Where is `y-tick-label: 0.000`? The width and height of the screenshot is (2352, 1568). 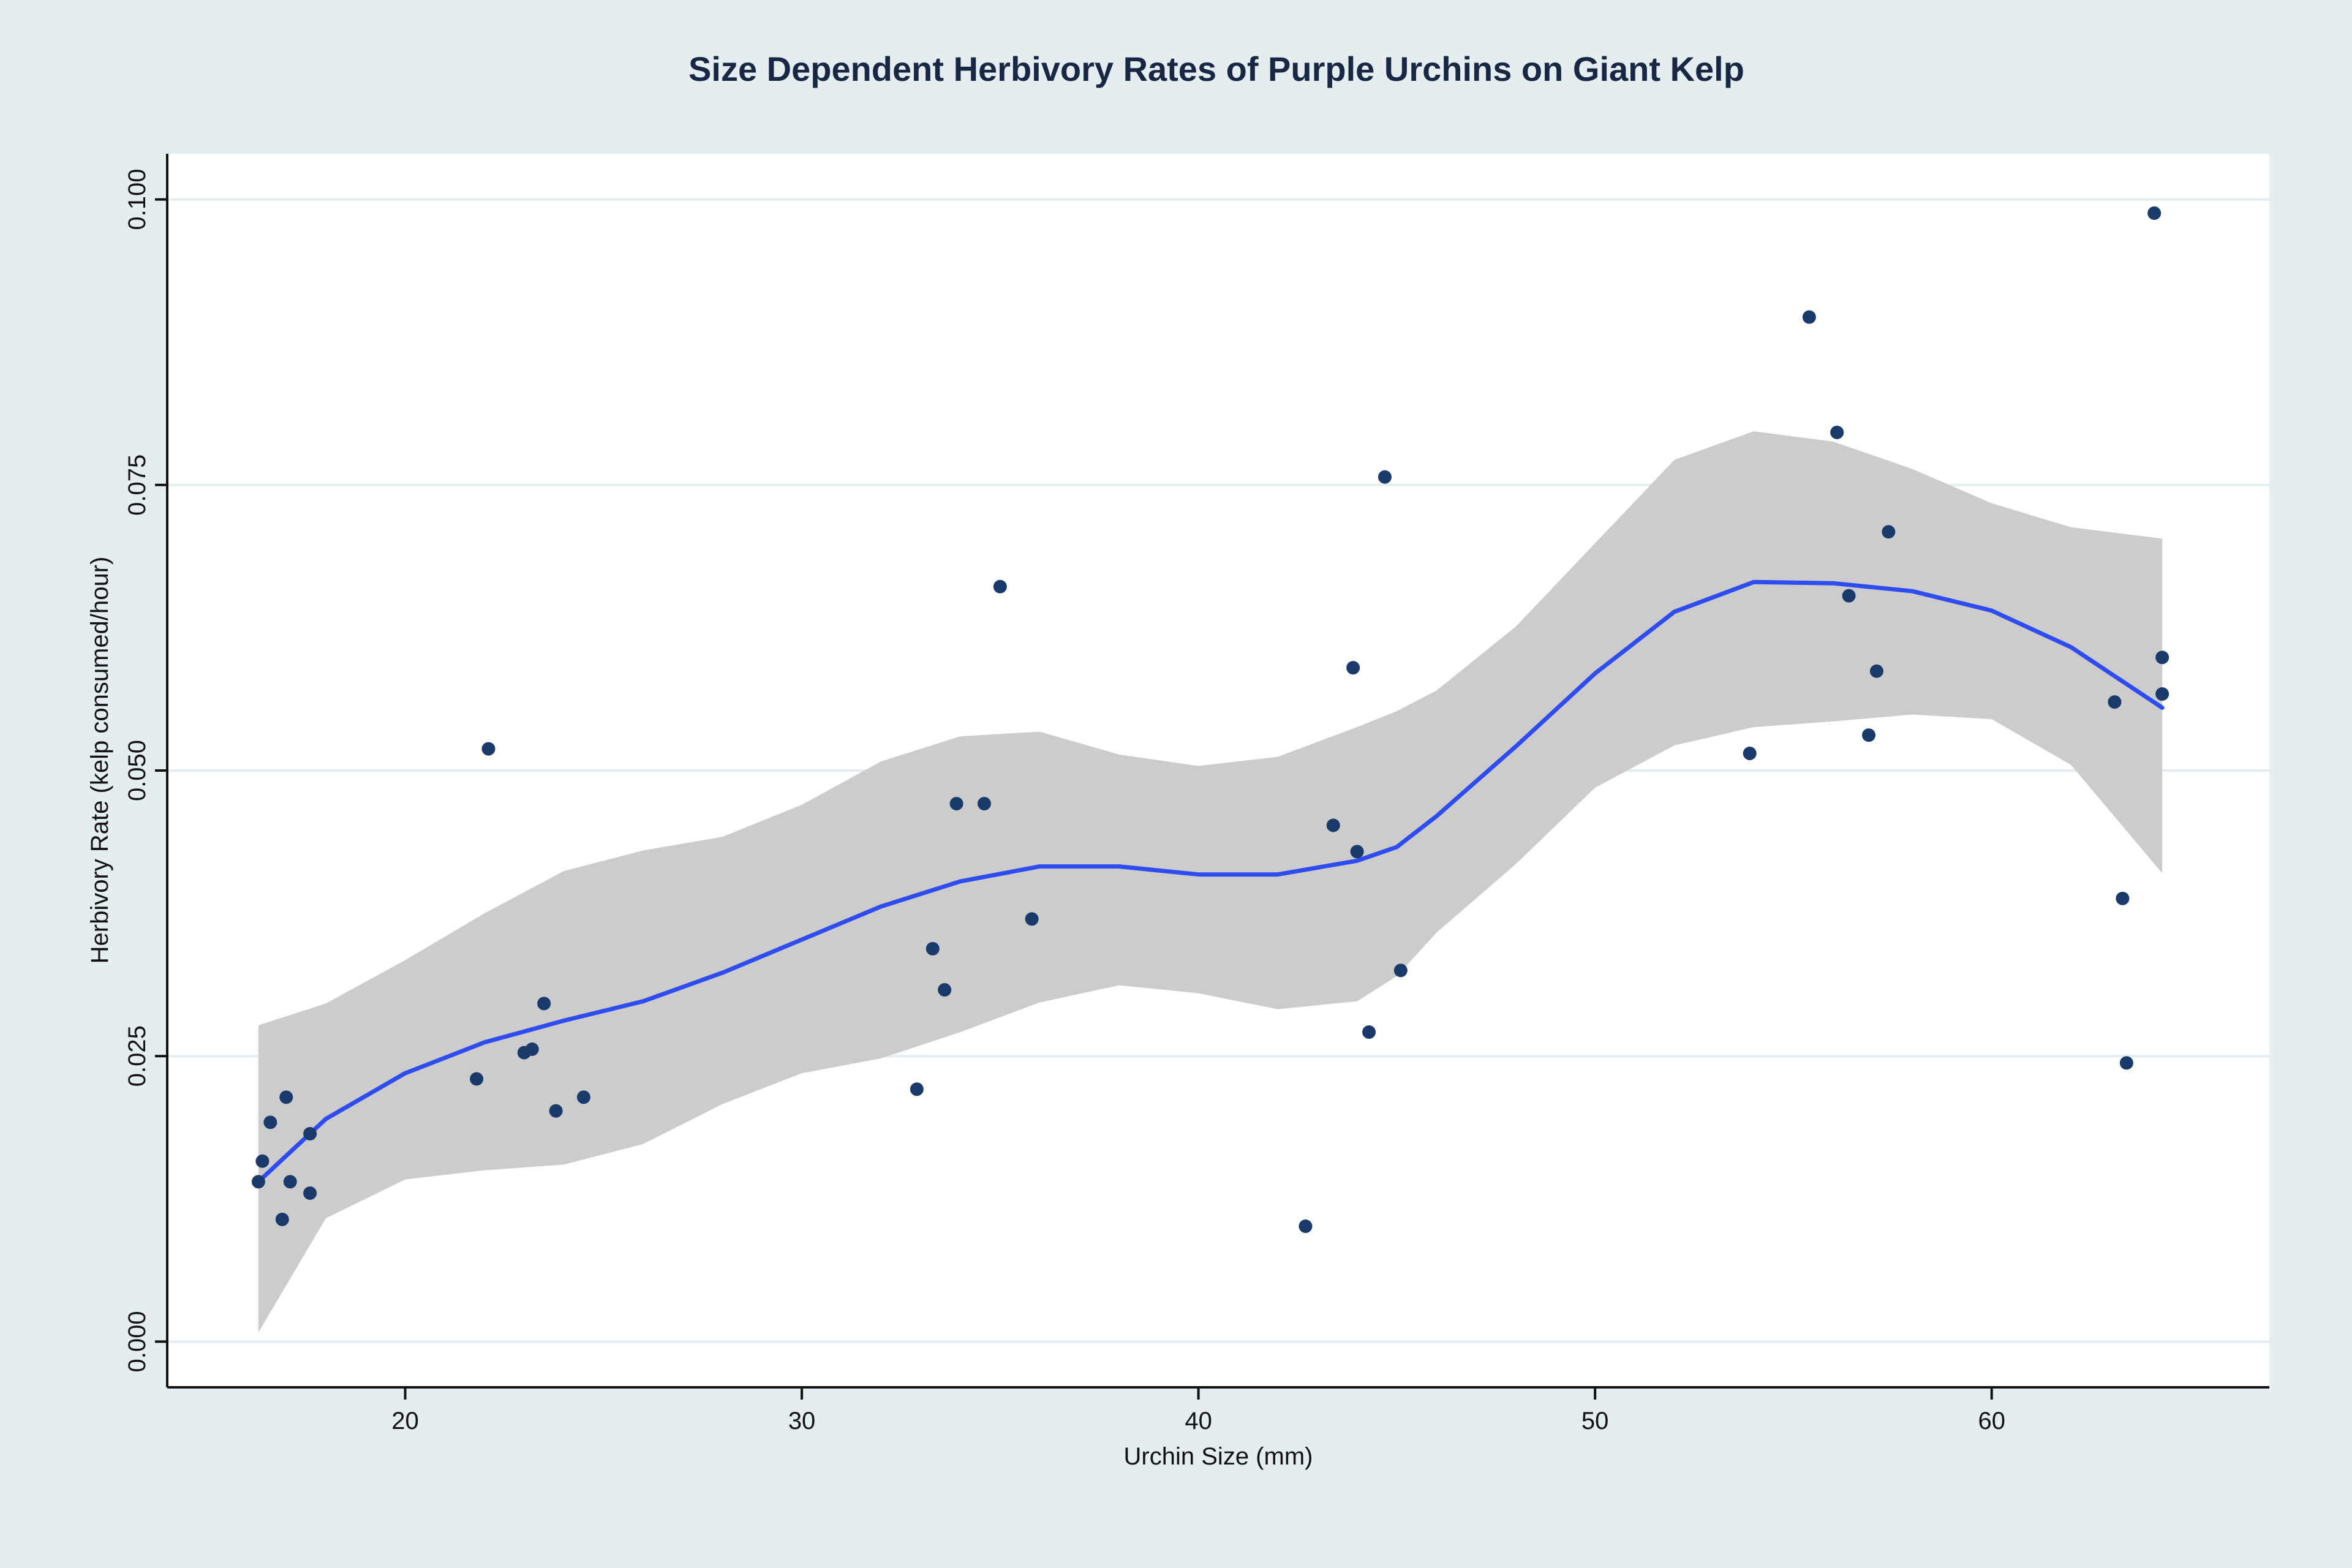
y-tick-label: 0.000 is located at coordinates (137, 1341).